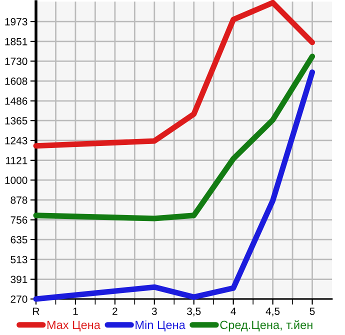 The image size is (345, 335). Describe the element at coordinates (115, 311) in the screenshot. I see `x-tick-label: 2` at that location.